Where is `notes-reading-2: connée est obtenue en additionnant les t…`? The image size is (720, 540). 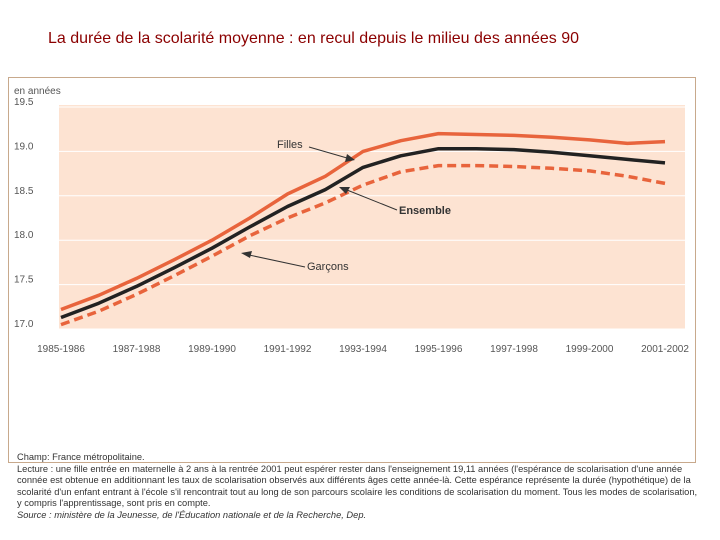 notes-reading-2: connée est obtenue en additionnant les t… is located at coordinates (354, 480).